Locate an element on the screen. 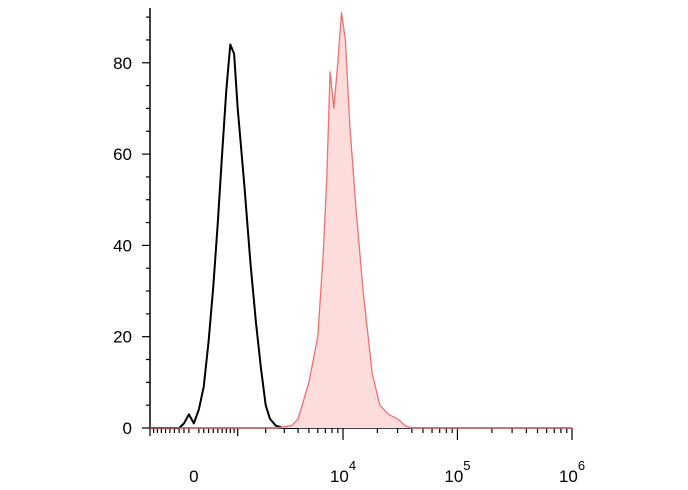  y-axis: 0 20 40 60 80 is located at coordinates (132, 223).